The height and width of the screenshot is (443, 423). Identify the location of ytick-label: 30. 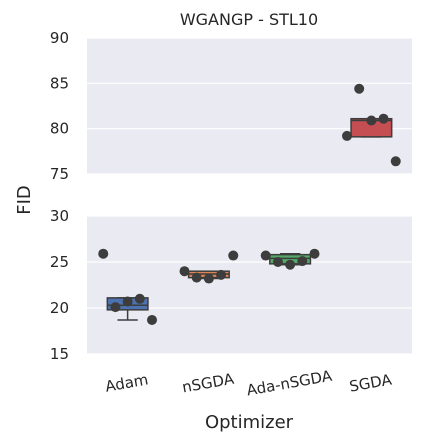
(59, 216).